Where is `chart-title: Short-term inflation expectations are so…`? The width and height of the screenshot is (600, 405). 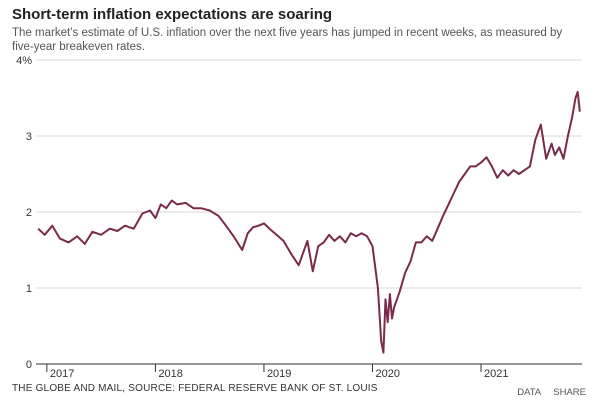 chart-title: Short-term inflation expectations are so… is located at coordinates (172, 14).